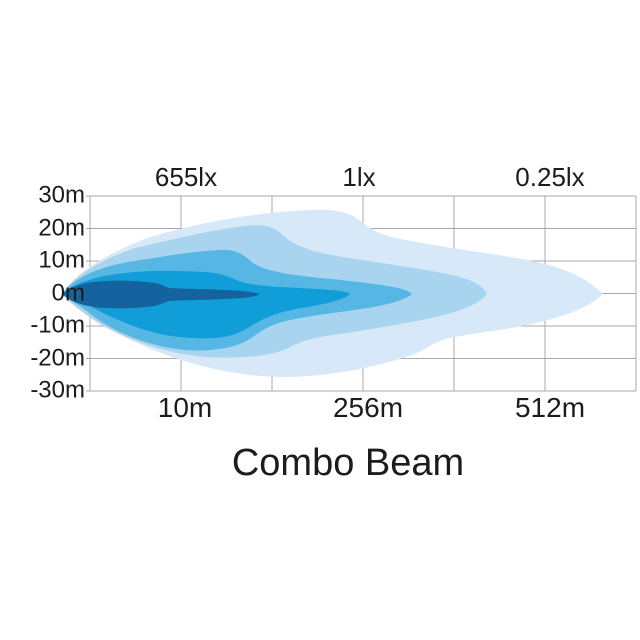 This screenshot has width=640, height=640. I want to click on distance-label-10m: 10m, so click(185, 407).